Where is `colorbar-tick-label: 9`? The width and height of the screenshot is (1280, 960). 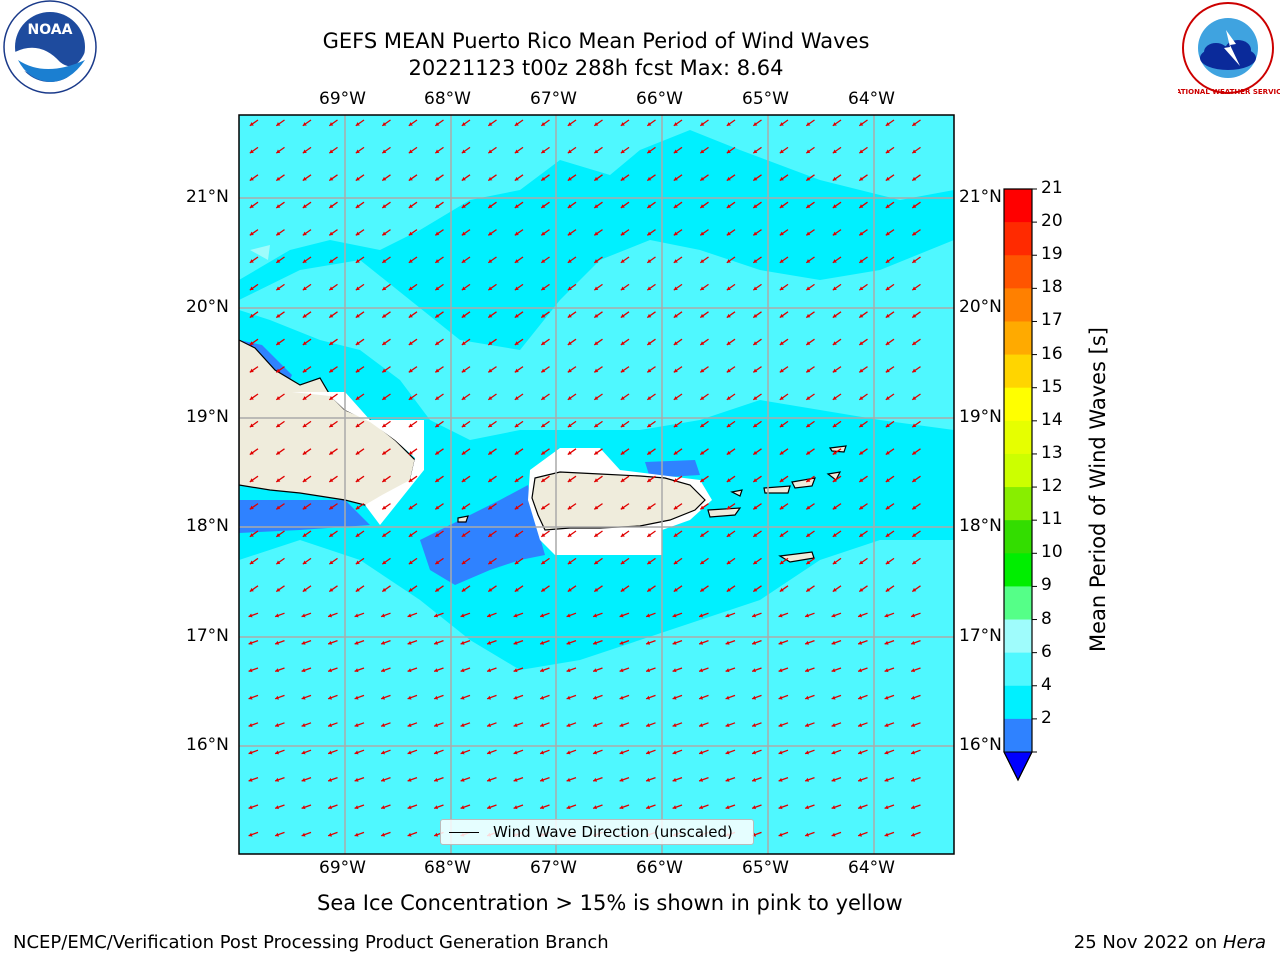 colorbar-tick-label: 9 is located at coordinates (1046, 585).